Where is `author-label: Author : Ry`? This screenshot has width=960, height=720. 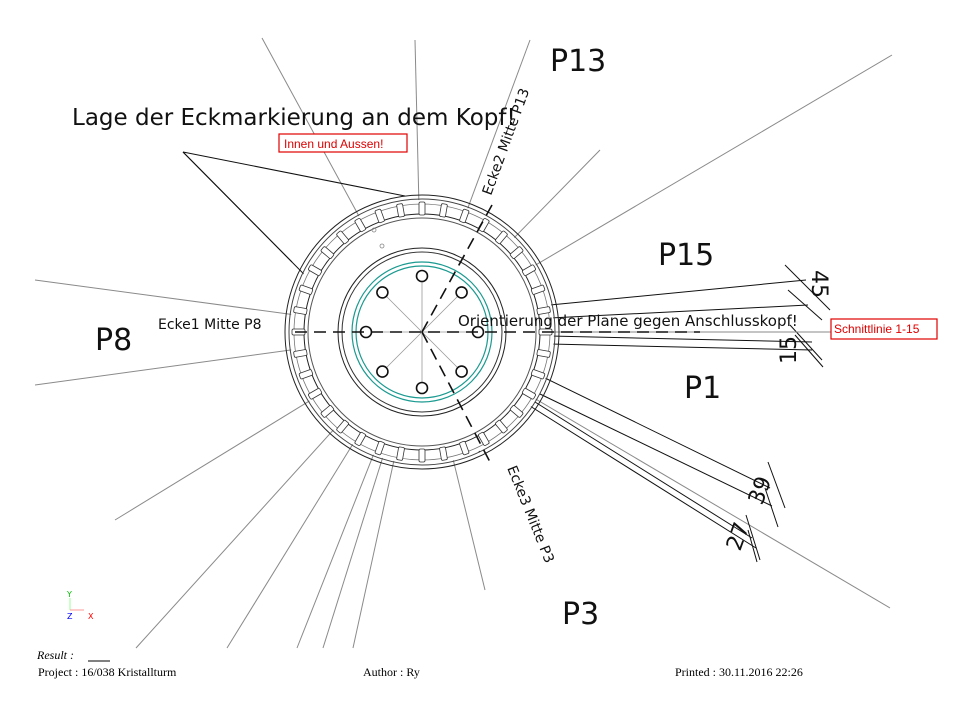 author-label: Author : Ry is located at coordinates (391, 672).